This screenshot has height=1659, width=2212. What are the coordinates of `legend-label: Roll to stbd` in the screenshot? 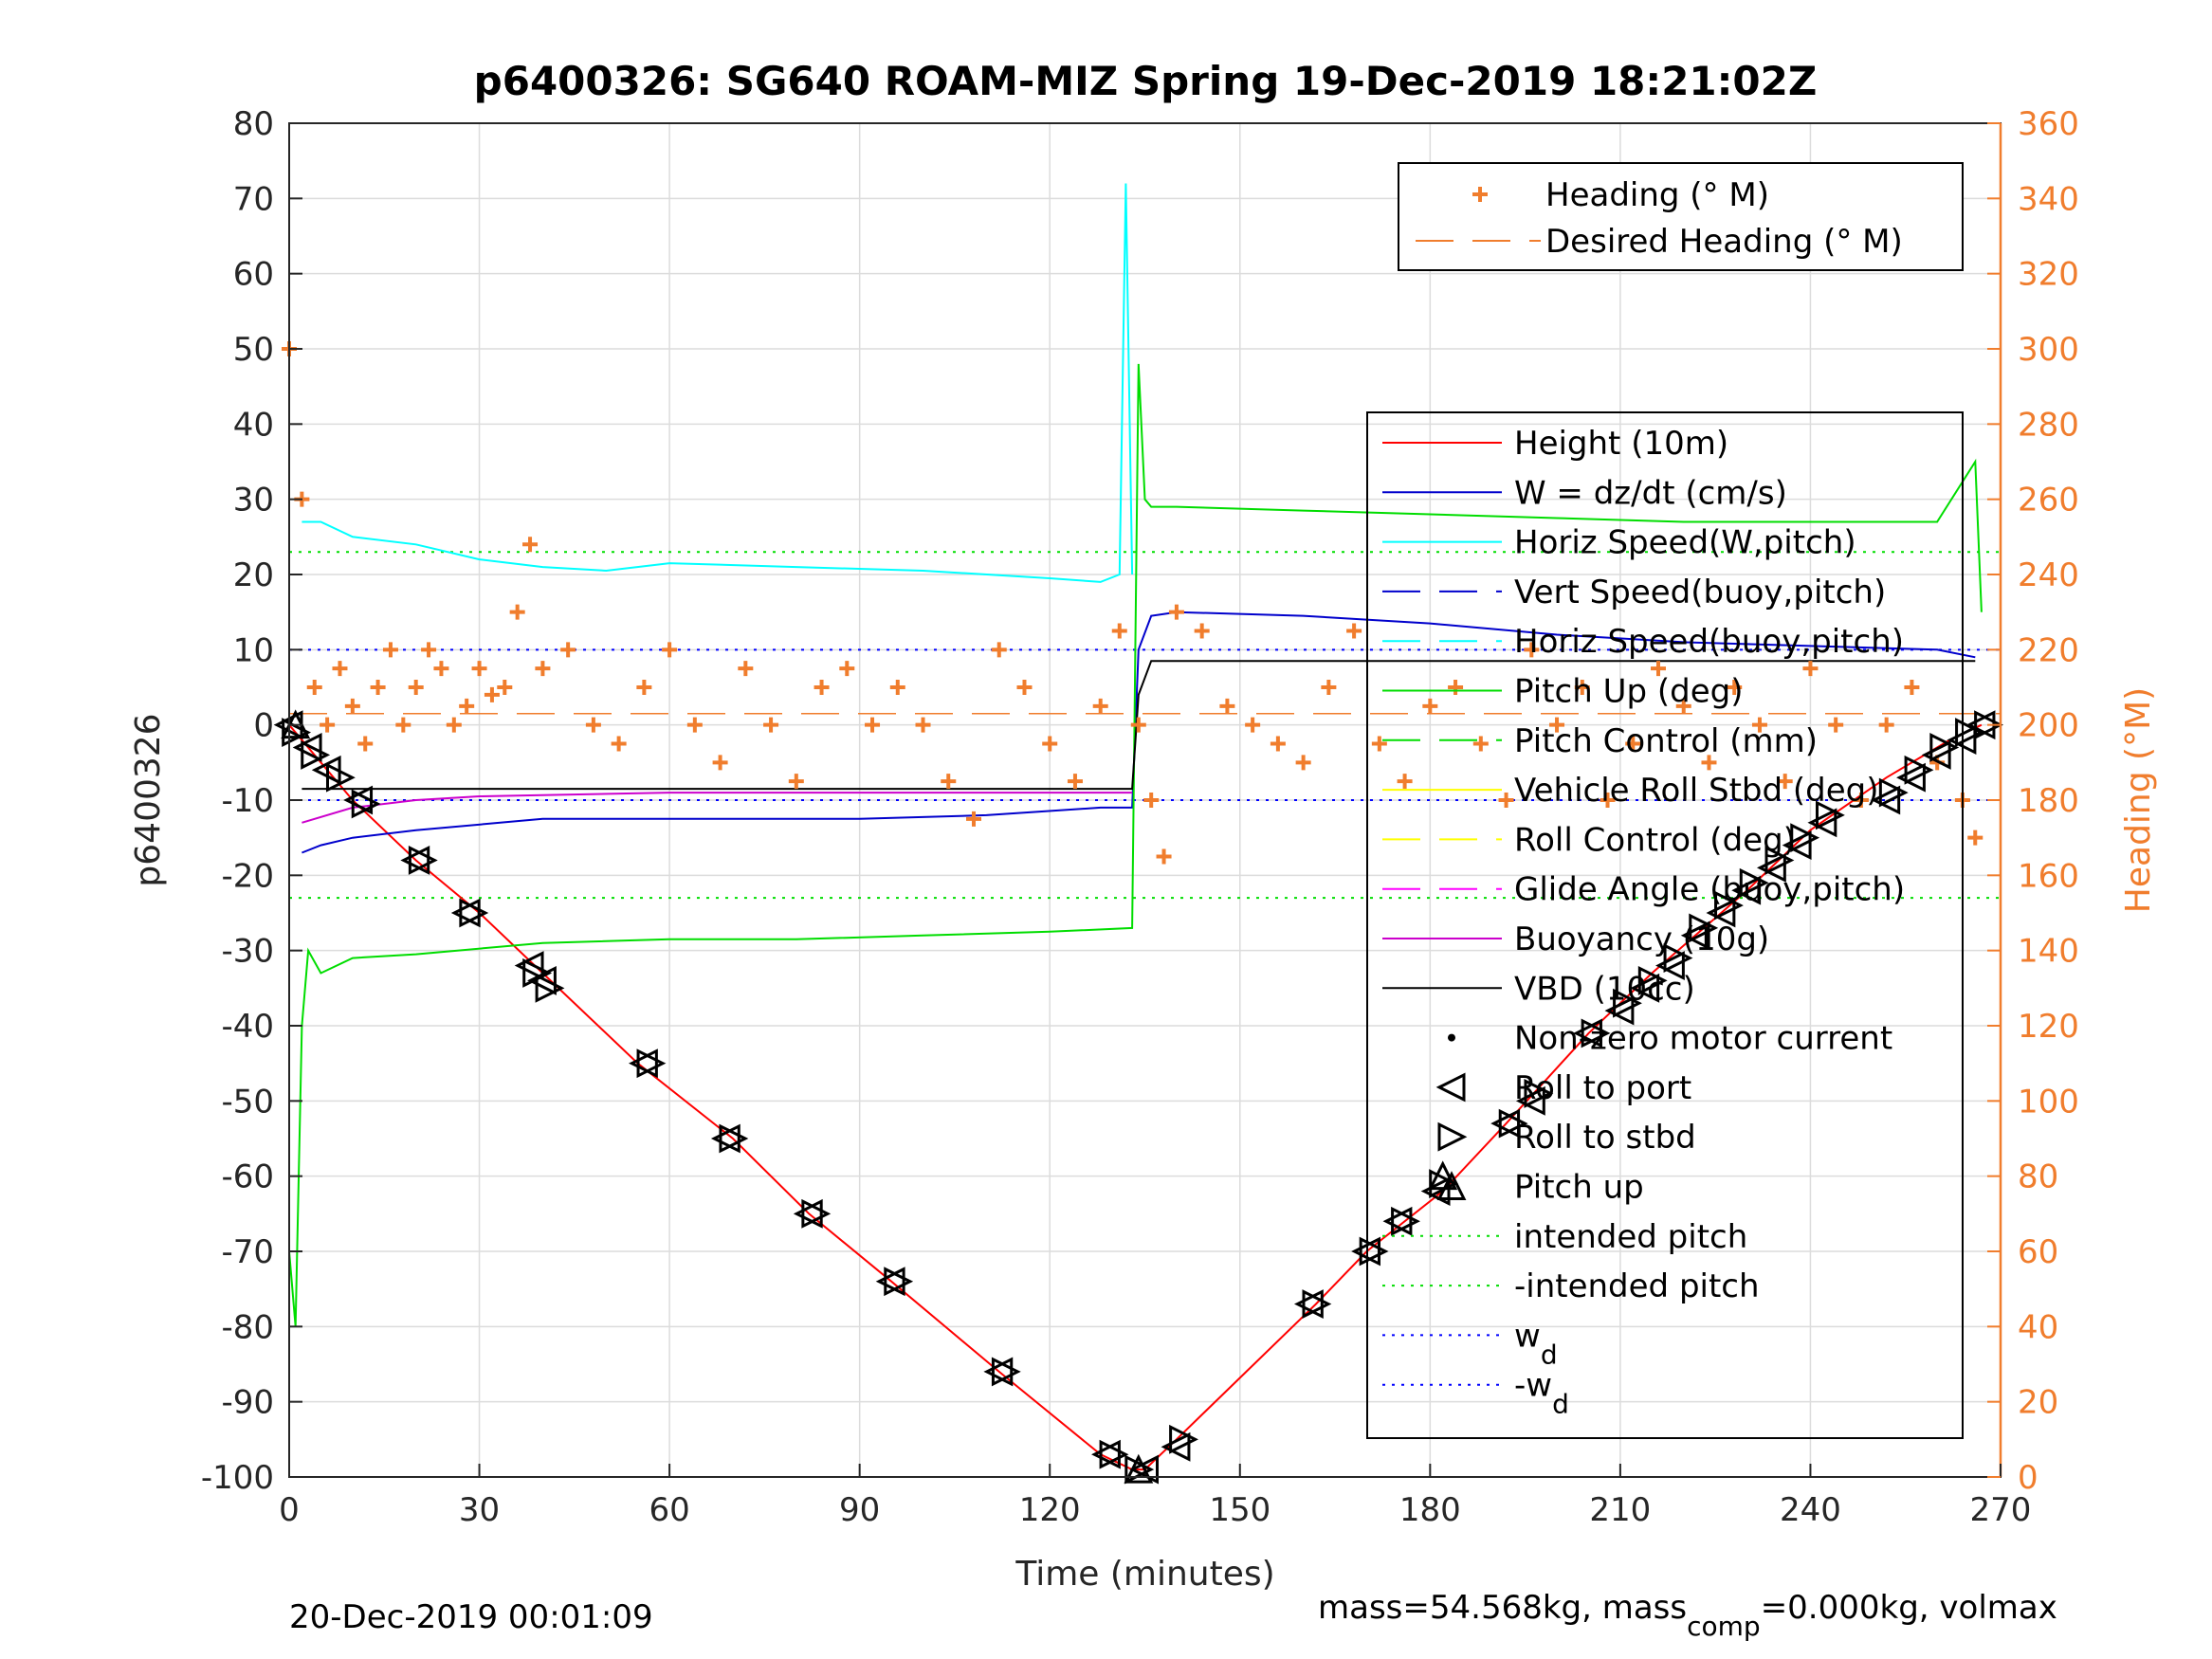 It's located at (1605, 1138).